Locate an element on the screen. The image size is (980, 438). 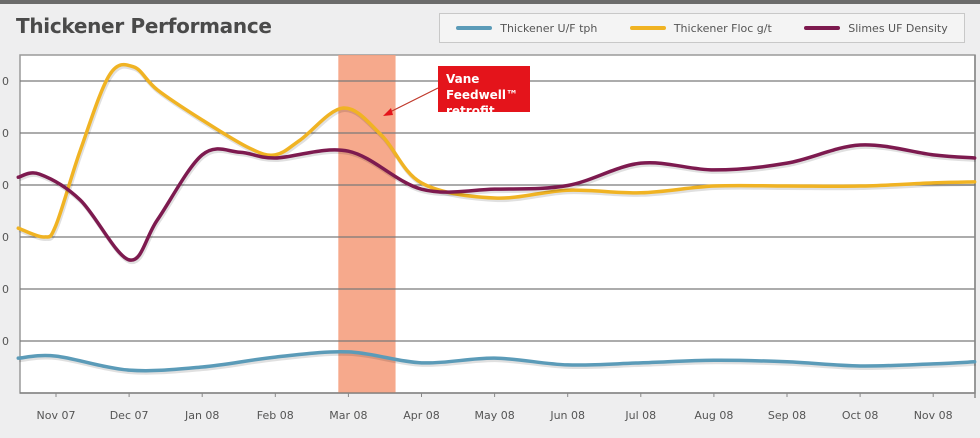
x-tick-label: Mar 08 is located at coordinates (348, 415).